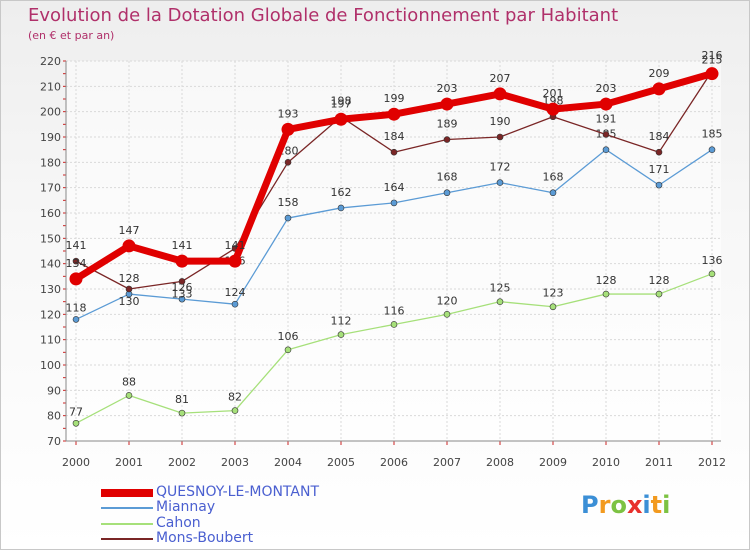 This screenshot has width=750, height=550. What do you see at coordinates (712, 134) in the screenshot?
I see `data-label-miannay: 185` at bounding box center [712, 134].